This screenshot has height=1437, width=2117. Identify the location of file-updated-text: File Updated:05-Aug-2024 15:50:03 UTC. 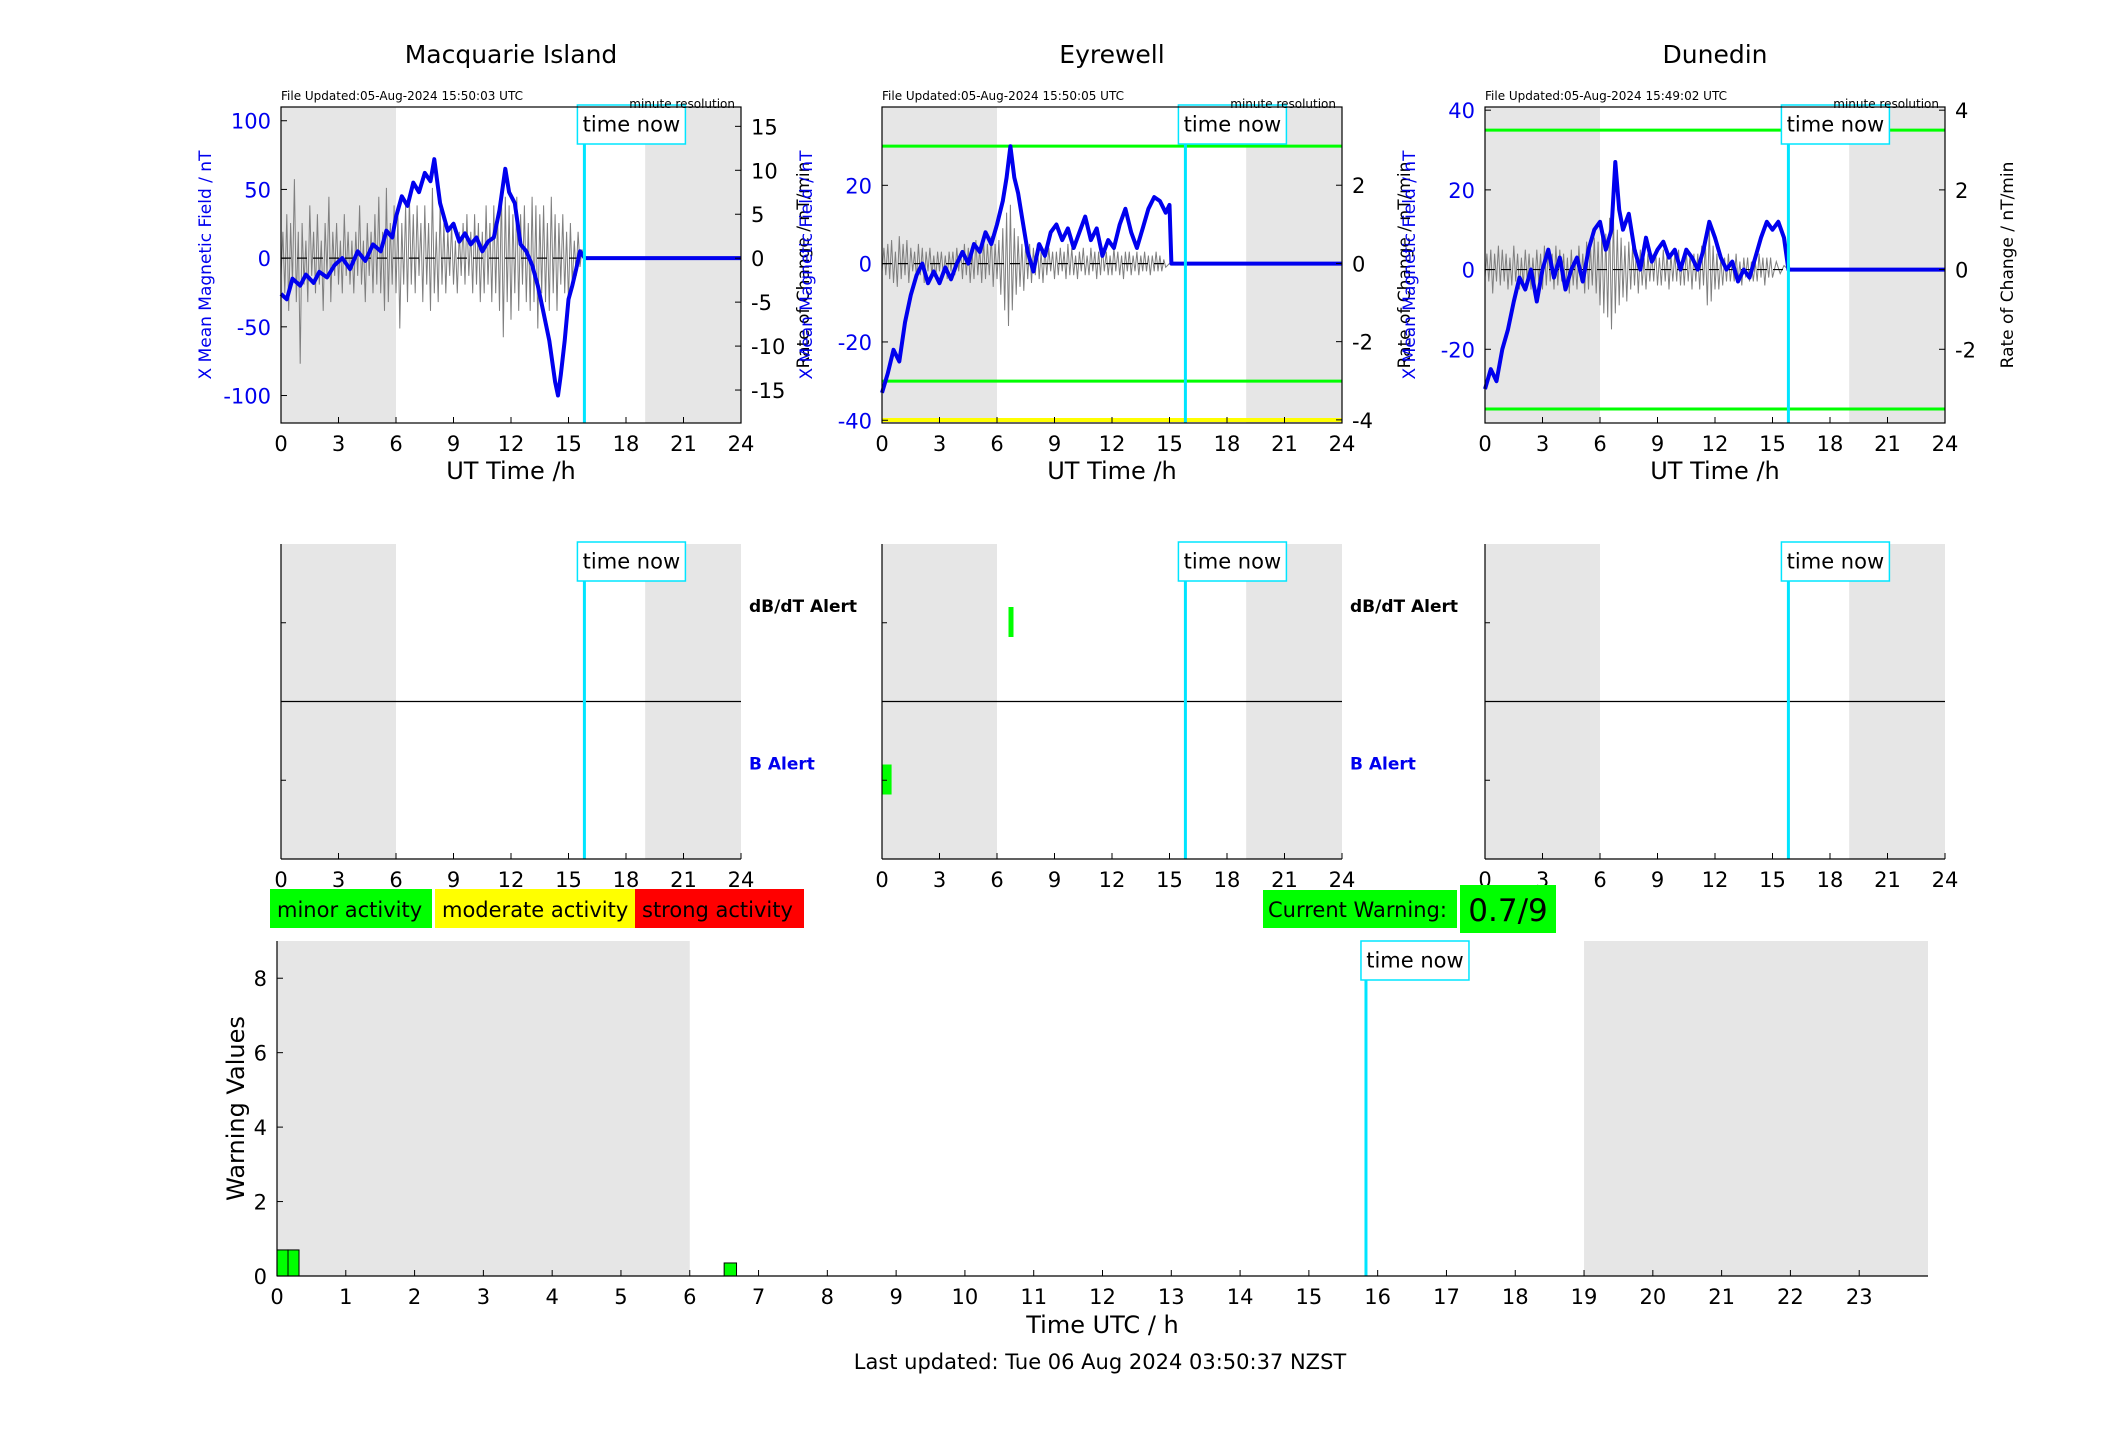
(402, 96).